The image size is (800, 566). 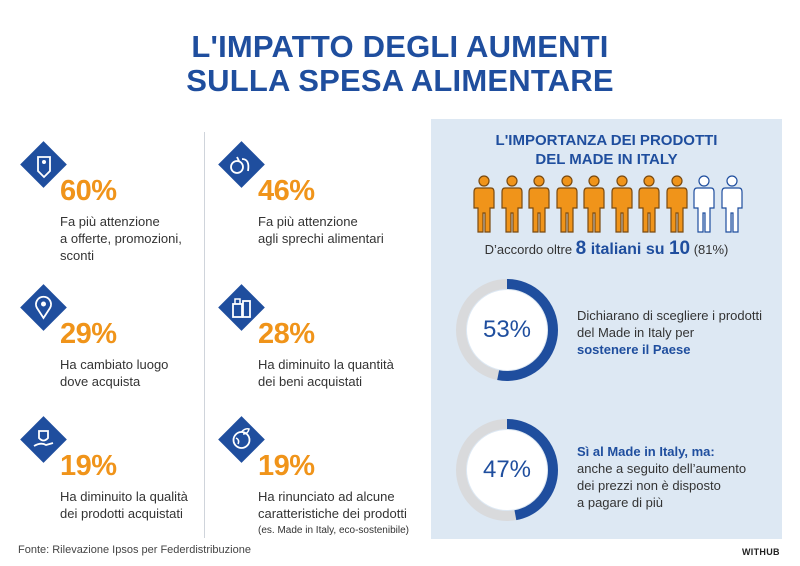 What do you see at coordinates (646, 451) in the screenshot?
I see `donut-text-strong: Sì al Made in Italy, ma:` at bounding box center [646, 451].